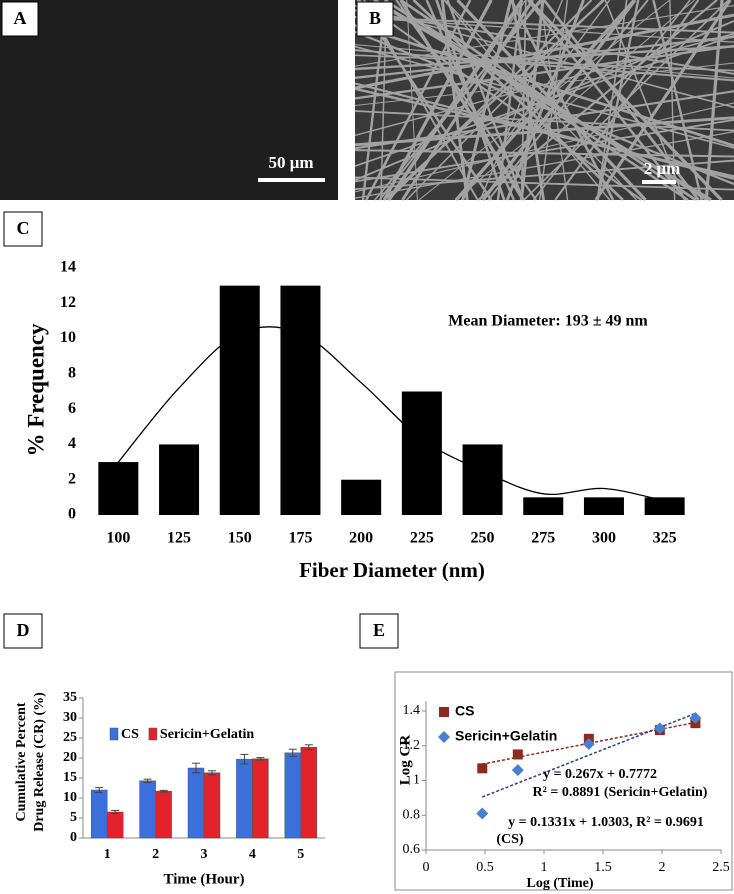 This screenshot has height=894, width=734. I want to click on legend-marker, so click(444, 712).